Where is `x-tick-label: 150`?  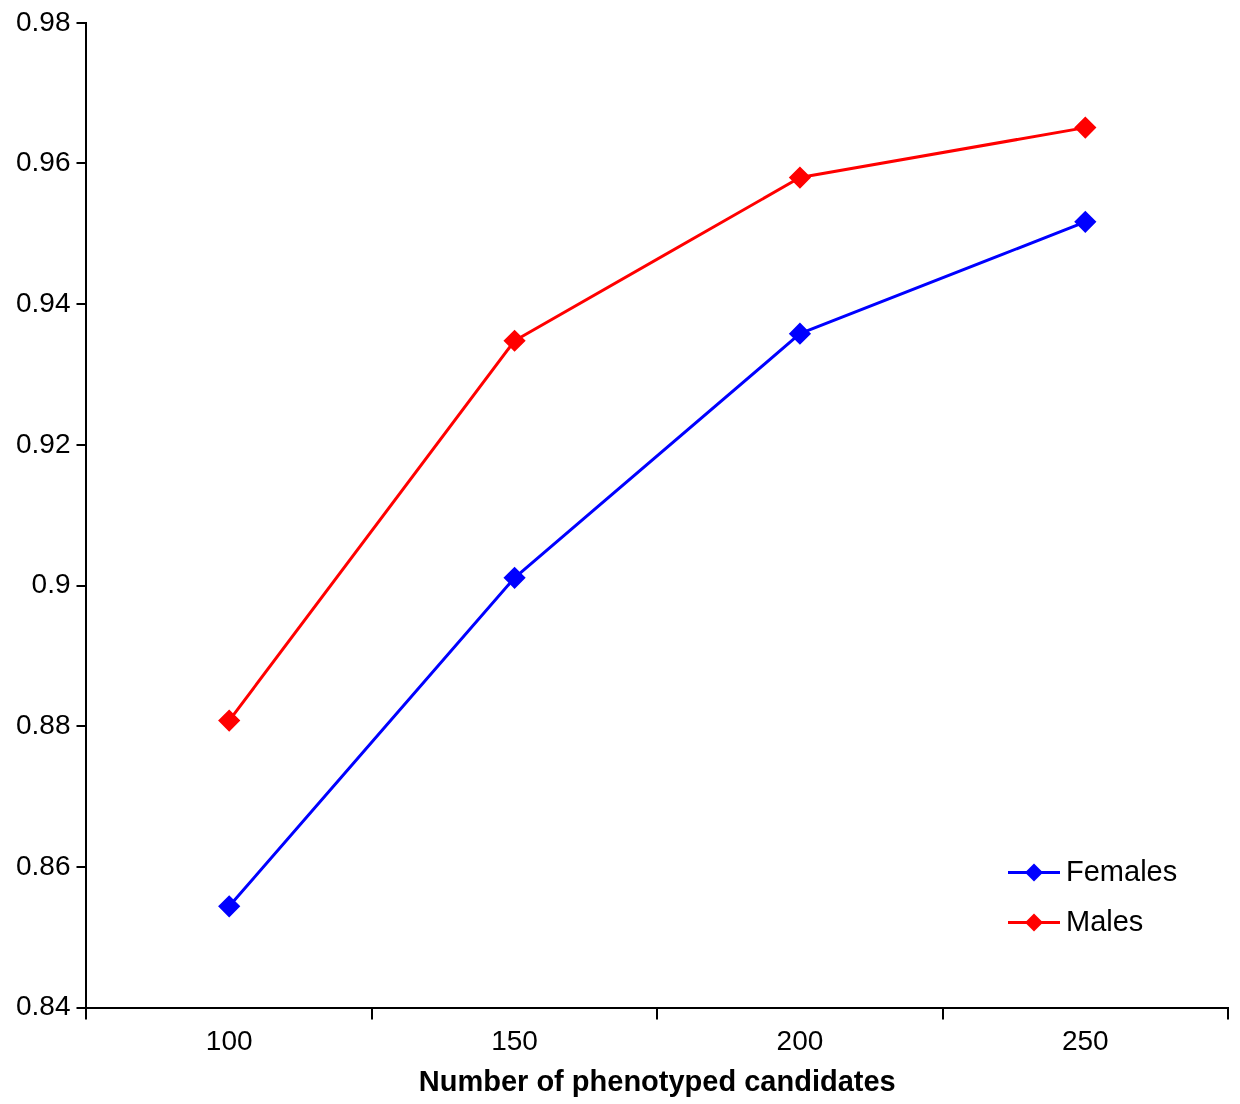 x-tick-label: 150 is located at coordinates (514, 1041).